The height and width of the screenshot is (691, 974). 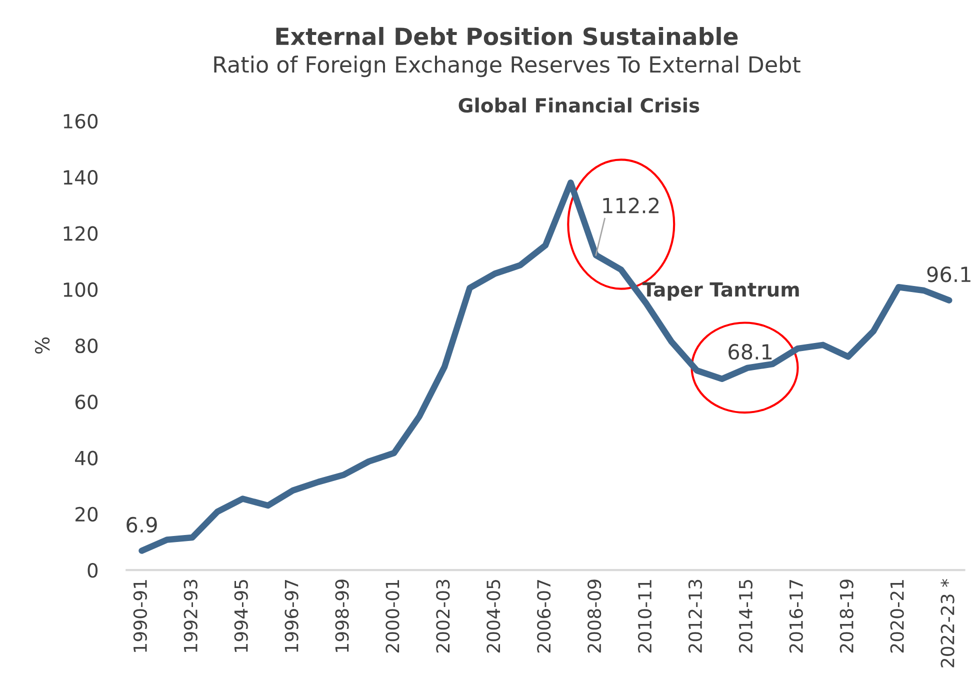 I want to click on text: Global Financial Crisis, so click(x=579, y=105).